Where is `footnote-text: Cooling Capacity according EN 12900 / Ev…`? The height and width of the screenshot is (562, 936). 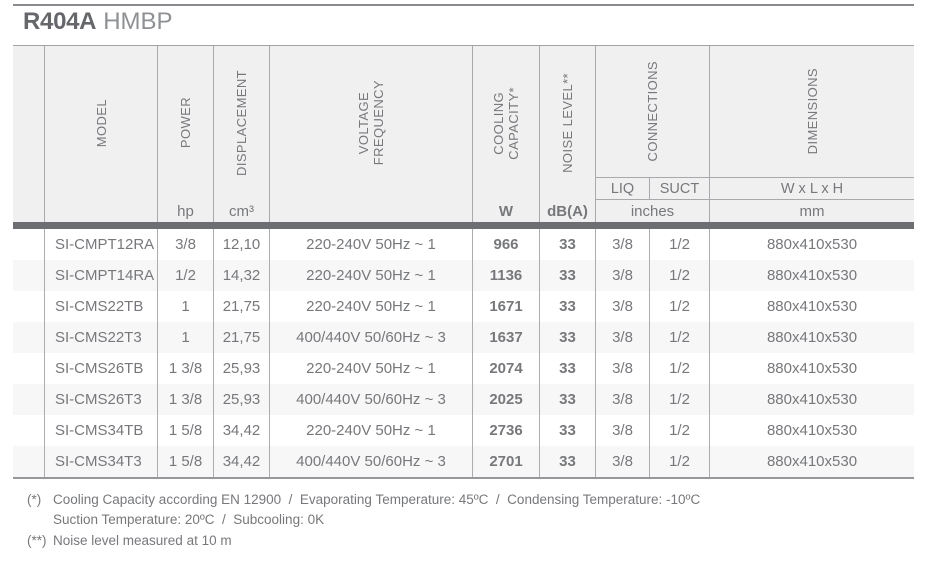 footnote-text: Cooling Capacity according EN 12900 / Ev… is located at coordinates (377, 499).